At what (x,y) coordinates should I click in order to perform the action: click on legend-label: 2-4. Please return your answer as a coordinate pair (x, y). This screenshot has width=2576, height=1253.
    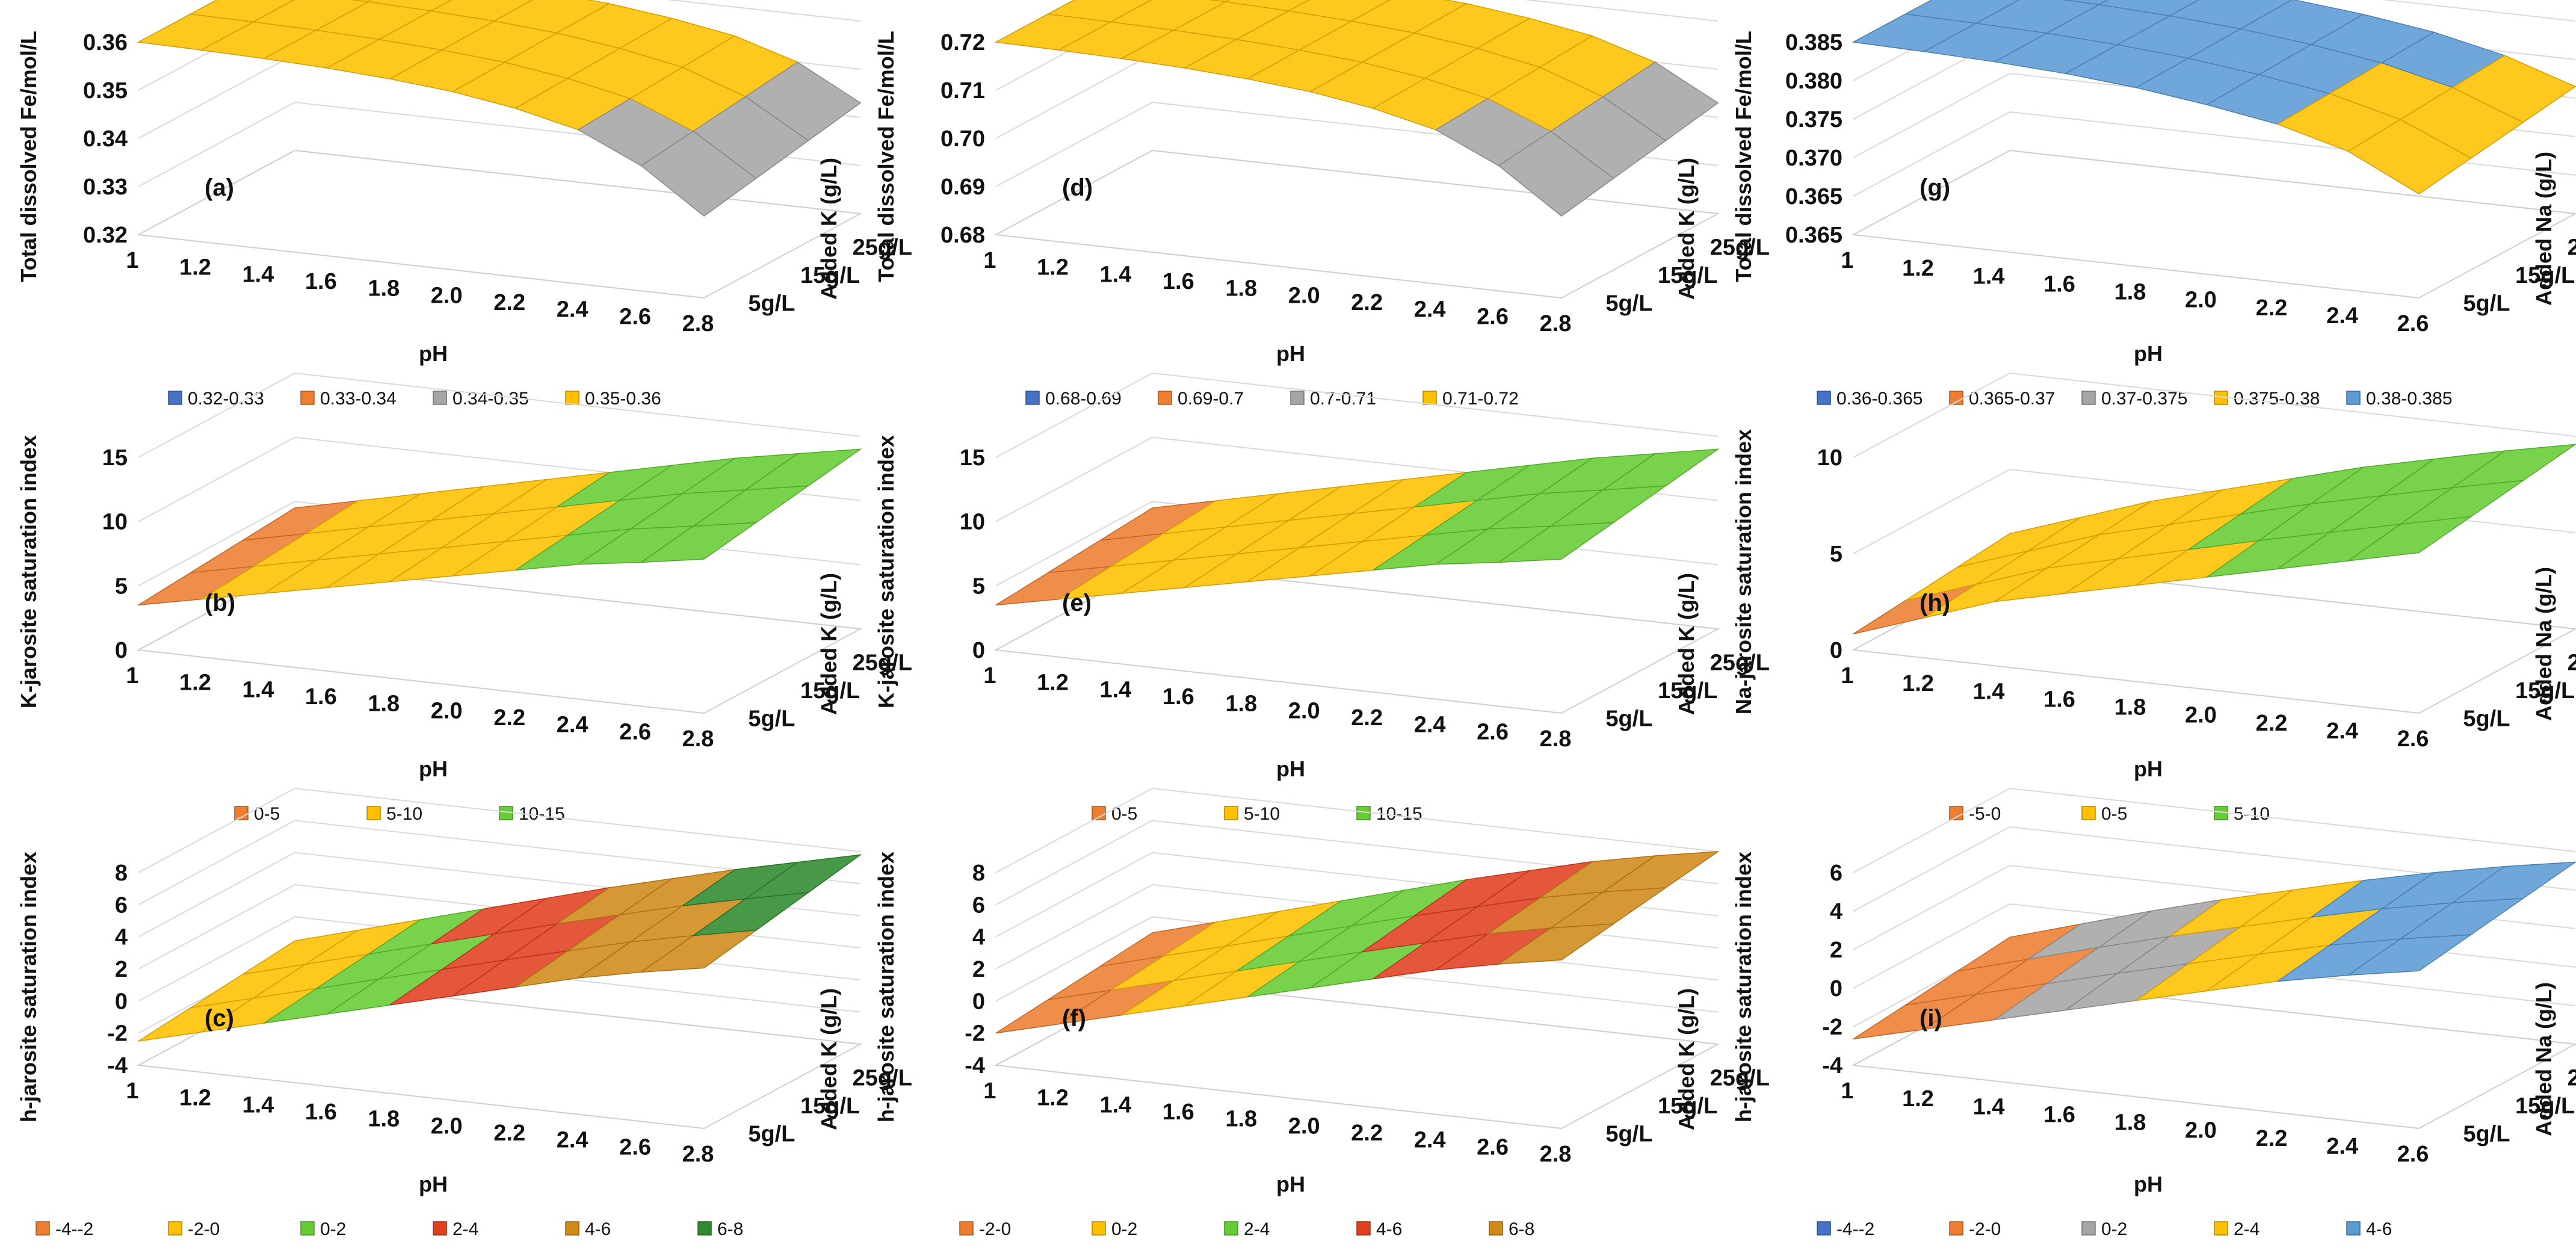
    Looking at the image, I should click on (2246, 1229).